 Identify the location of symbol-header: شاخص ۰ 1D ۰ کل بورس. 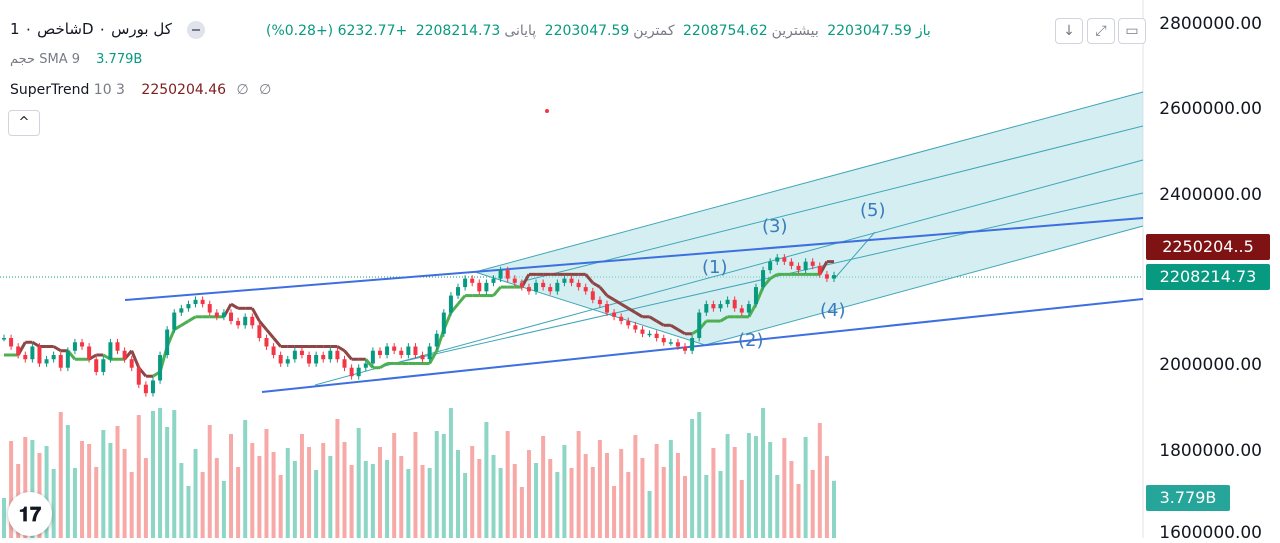
(107, 29).